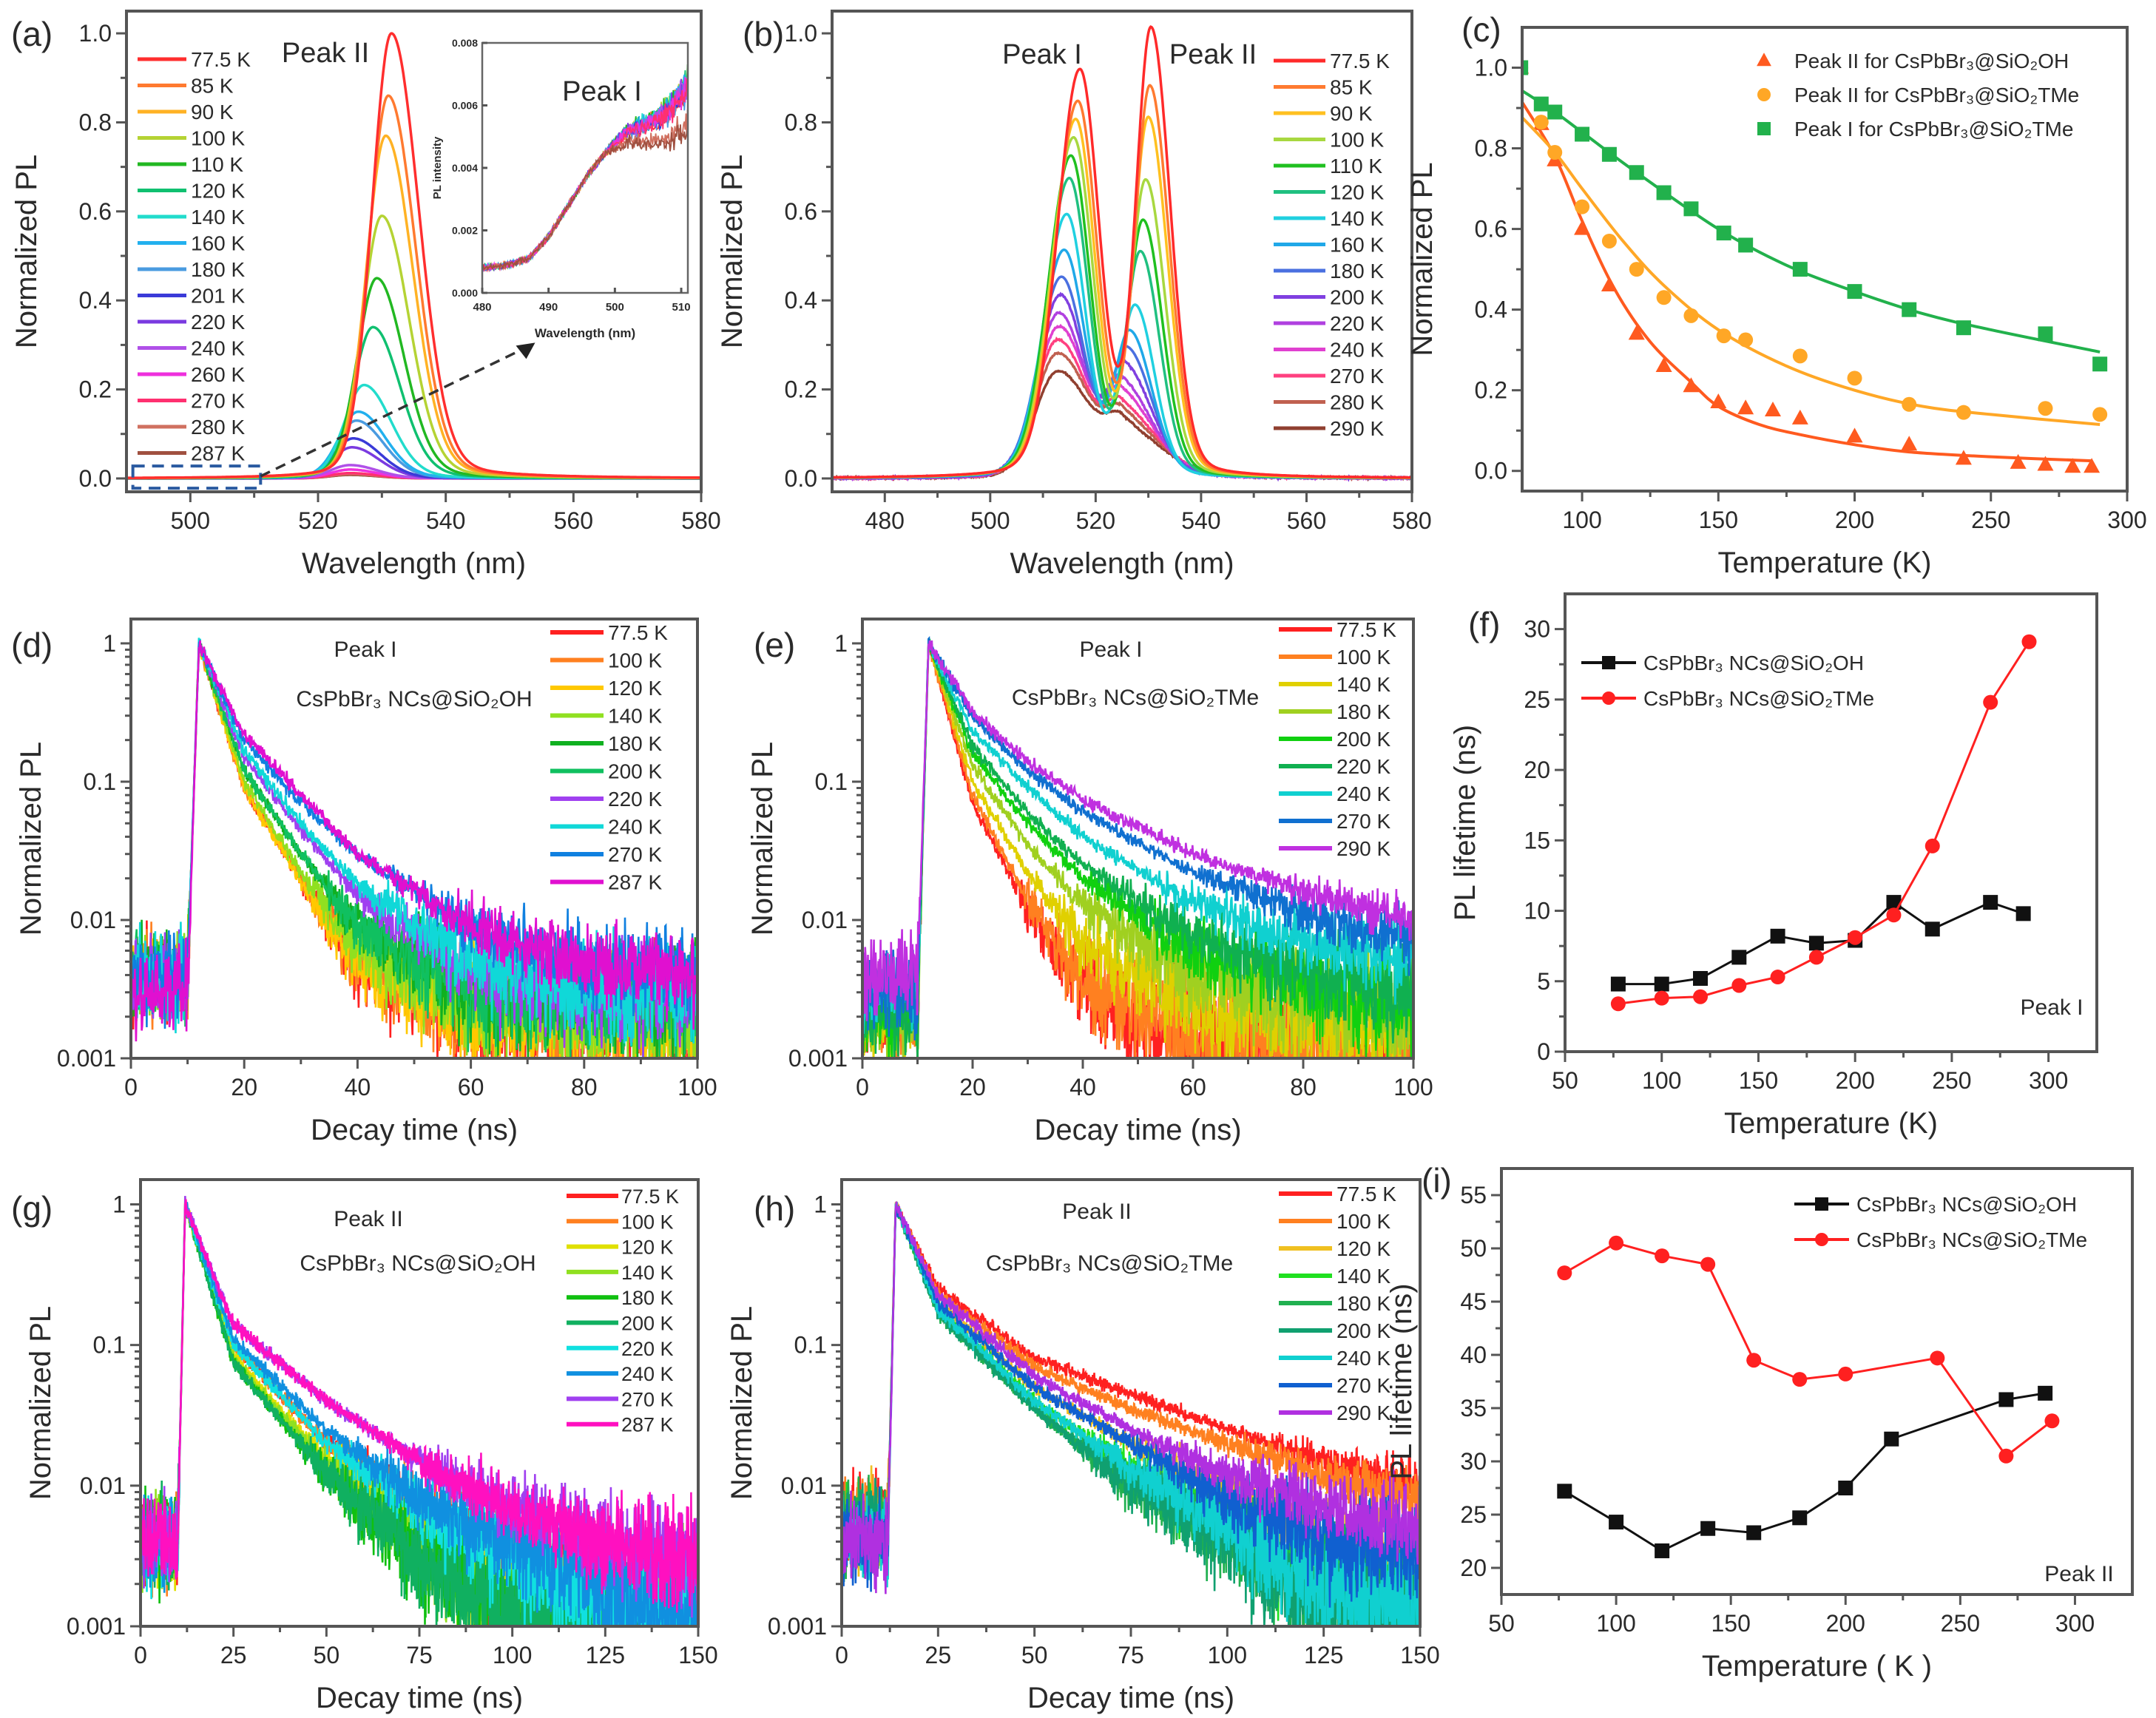  What do you see at coordinates (1718, 520) in the screenshot?
I see `x-tick-label: 150` at bounding box center [1718, 520].